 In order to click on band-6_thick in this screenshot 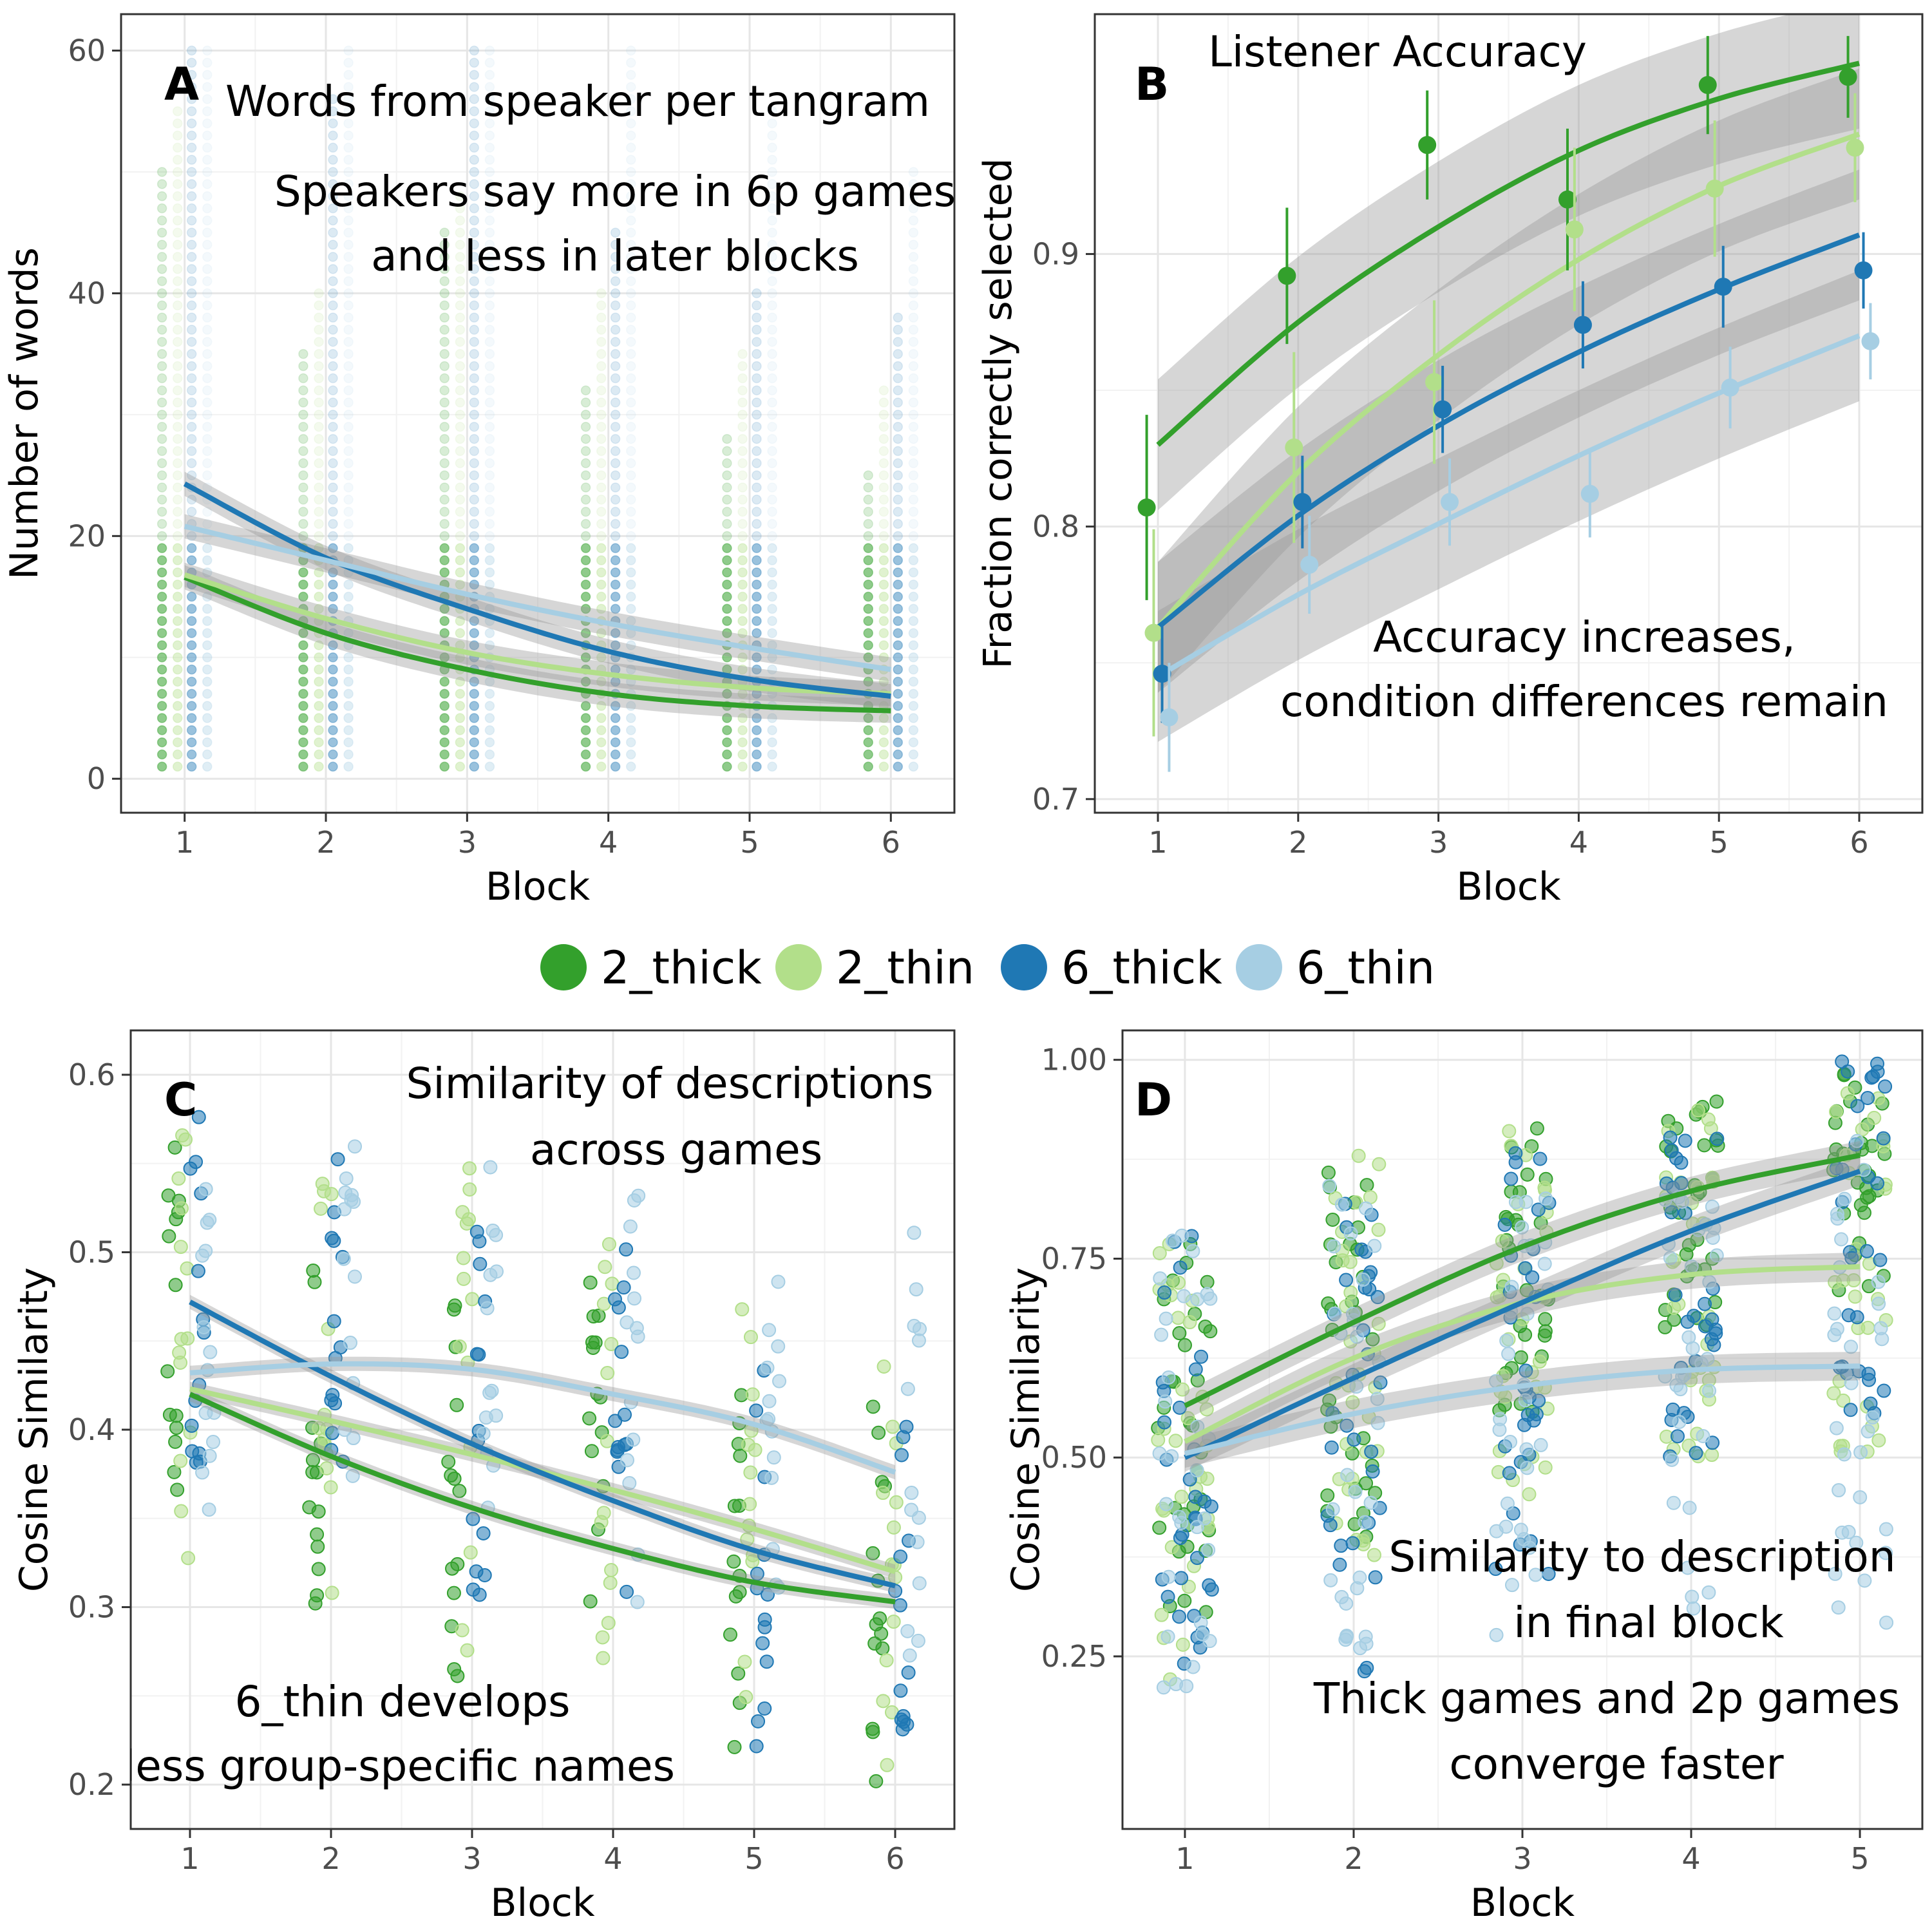, I will do `click(542, 1444)`.